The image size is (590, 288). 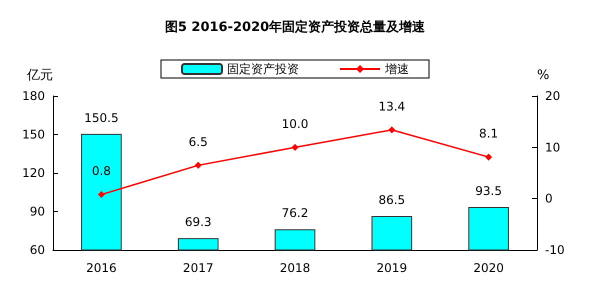 I want to click on data-label: 0.8, so click(x=101, y=171).